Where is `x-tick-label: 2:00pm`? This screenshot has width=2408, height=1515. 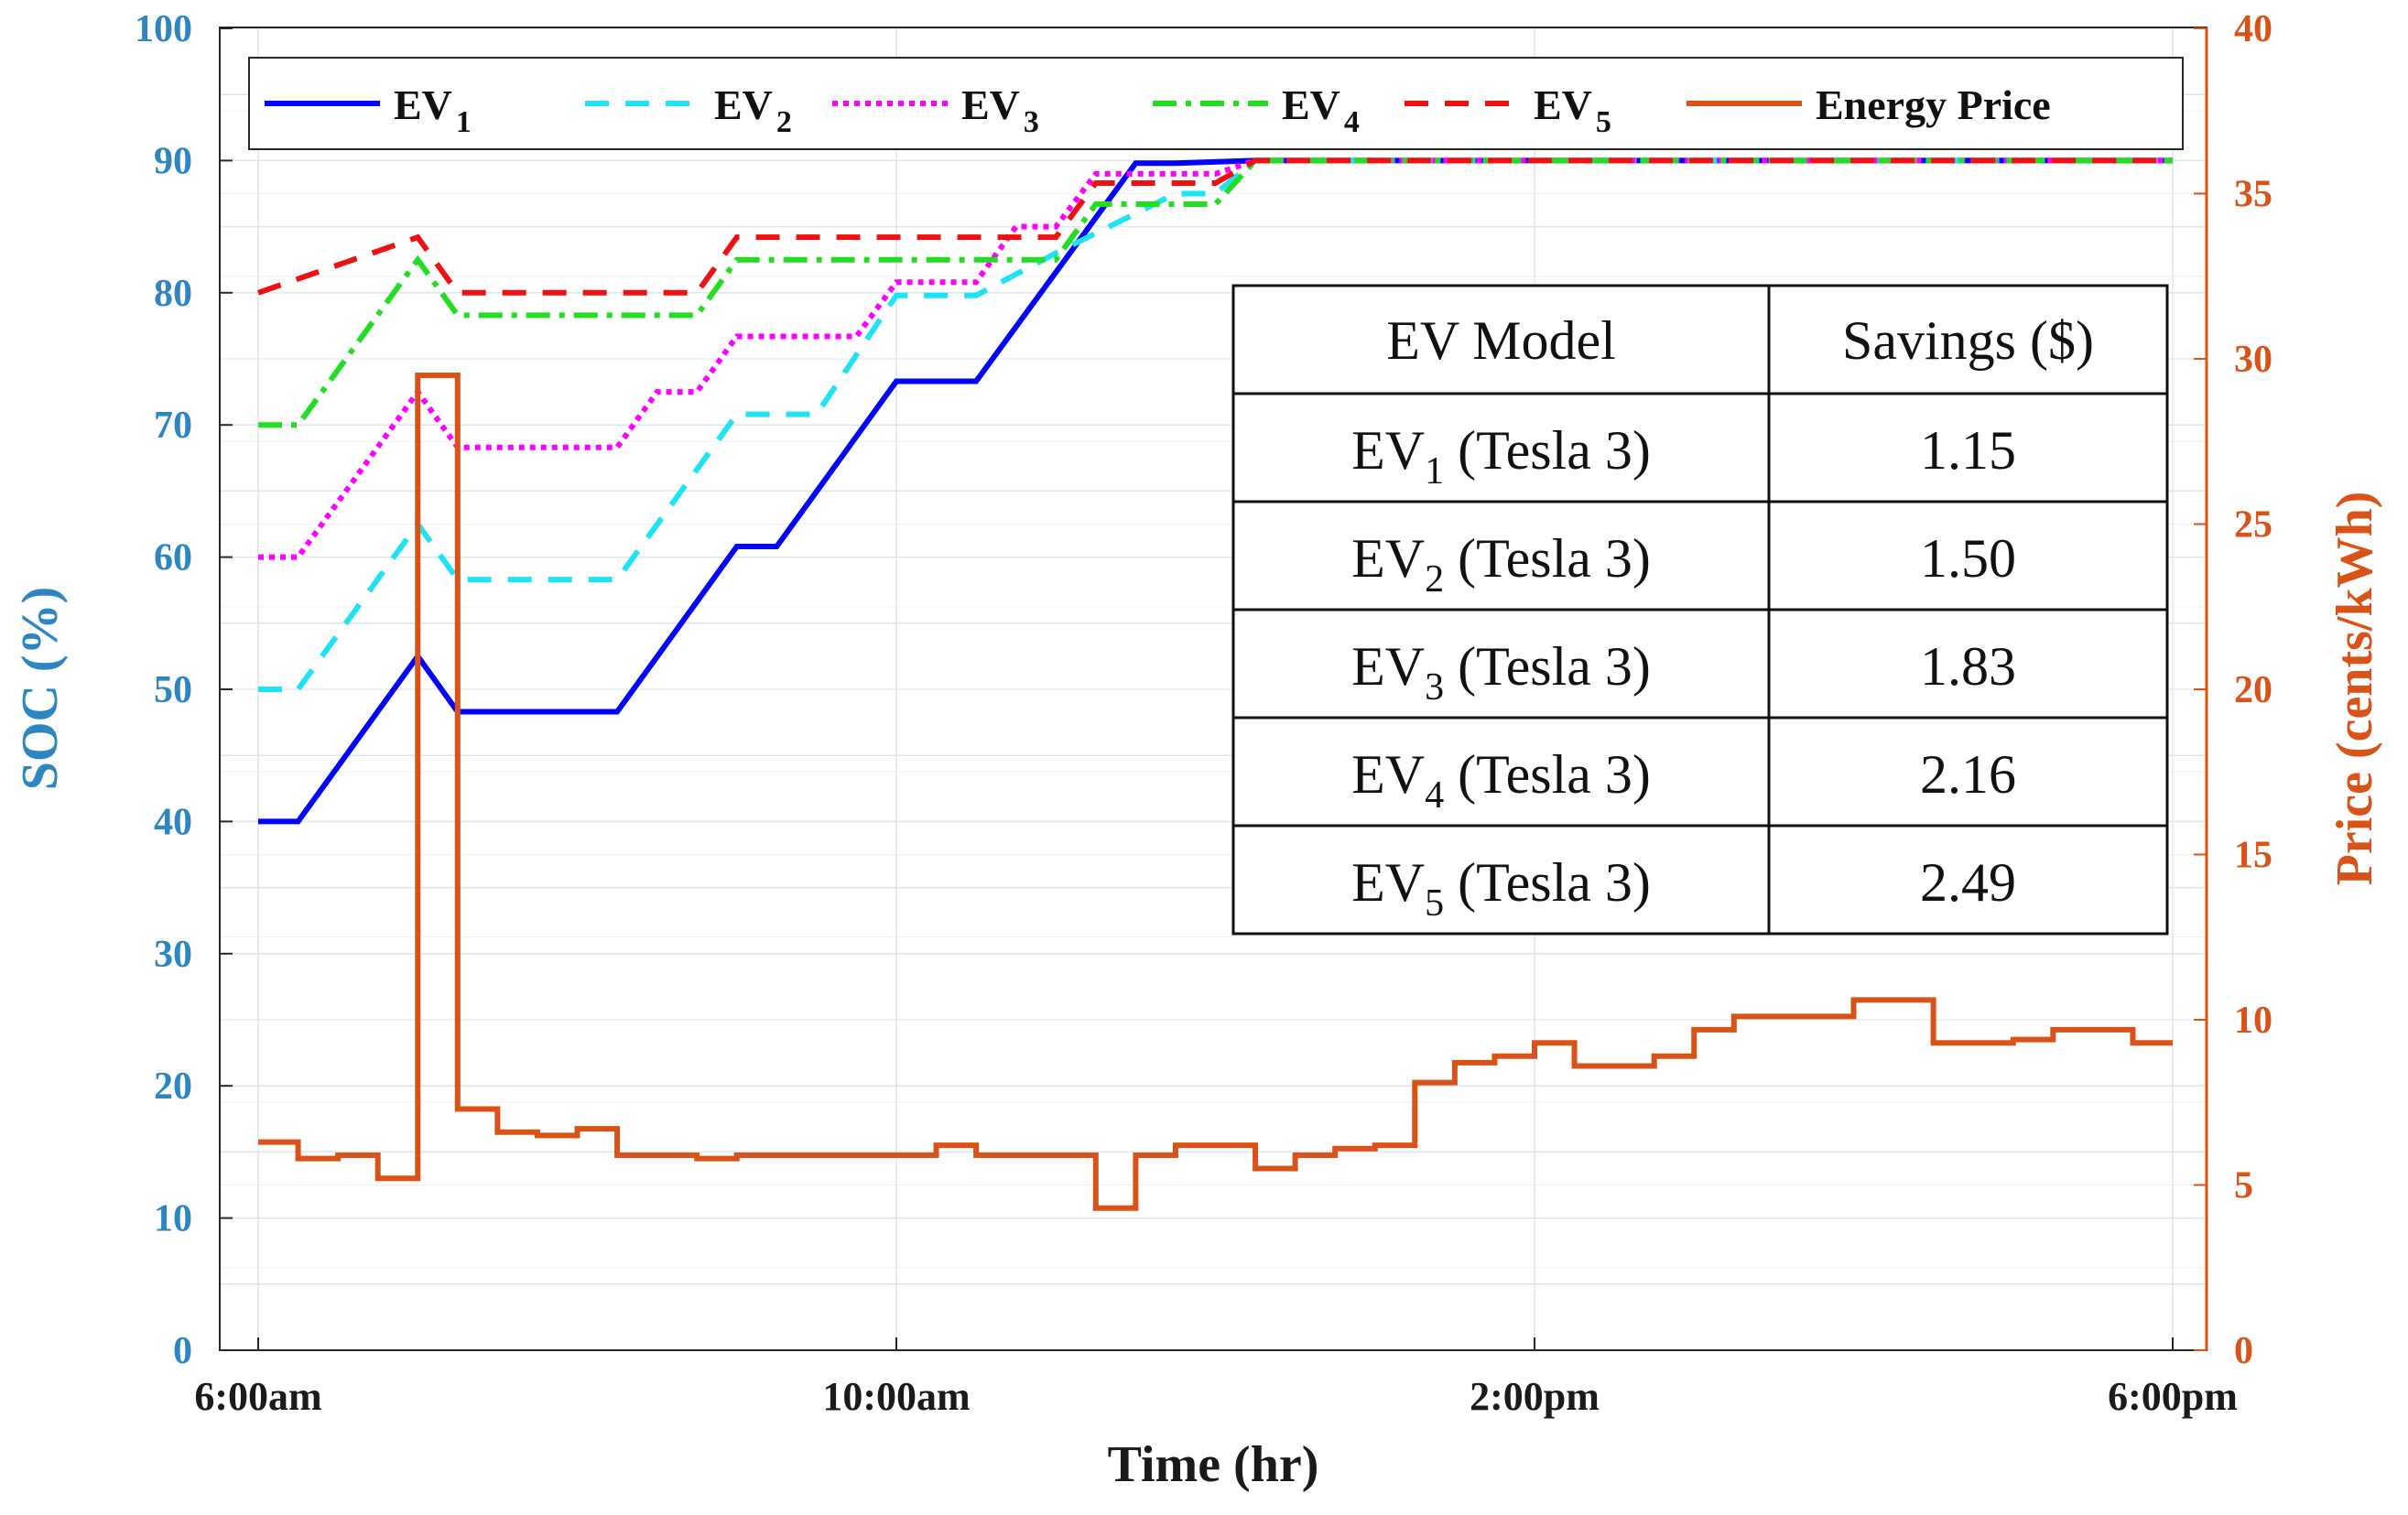
x-tick-label: 2:00pm is located at coordinates (1535, 1396).